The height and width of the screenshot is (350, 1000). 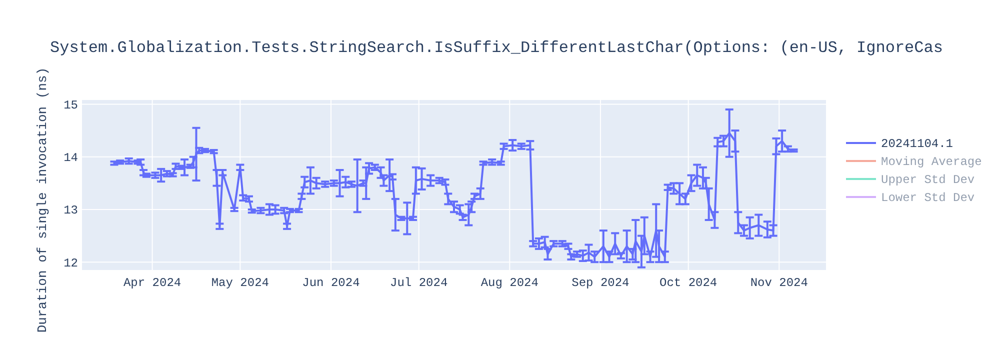 What do you see at coordinates (928, 198) in the screenshot?
I see `legend-label: Lower Std Dev` at bounding box center [928, 198].